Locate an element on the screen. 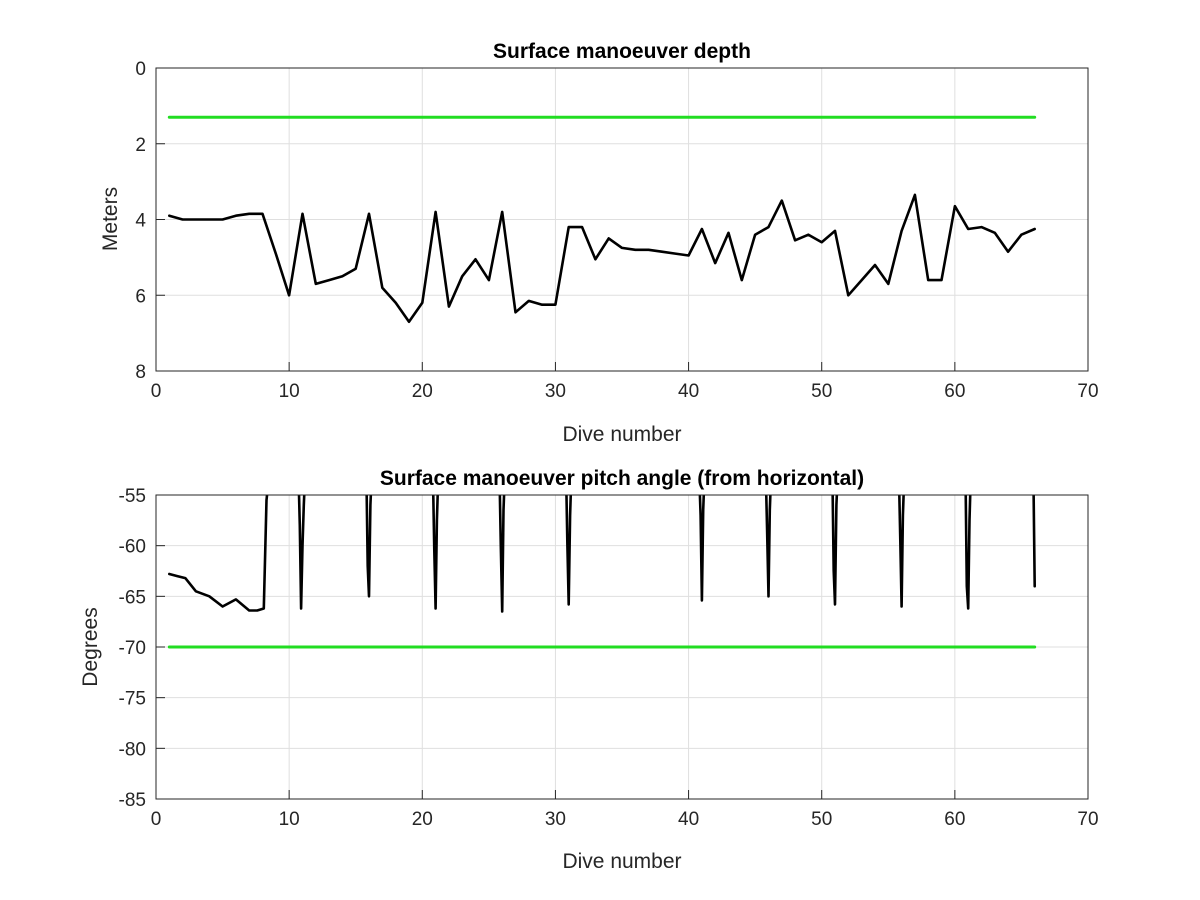 The image size is (1200, 900). pitch-x-tick-label: 50 is located at coordinates (821, 819).